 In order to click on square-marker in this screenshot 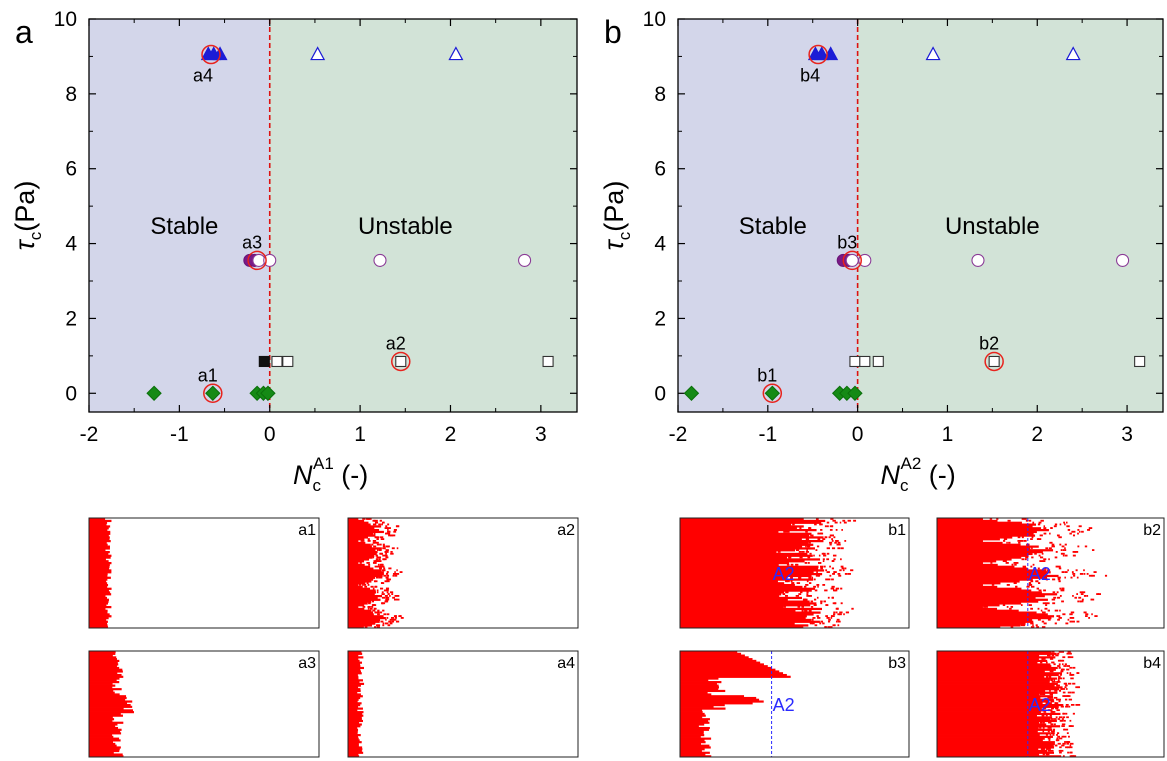, I will do `click(288, 361)`.